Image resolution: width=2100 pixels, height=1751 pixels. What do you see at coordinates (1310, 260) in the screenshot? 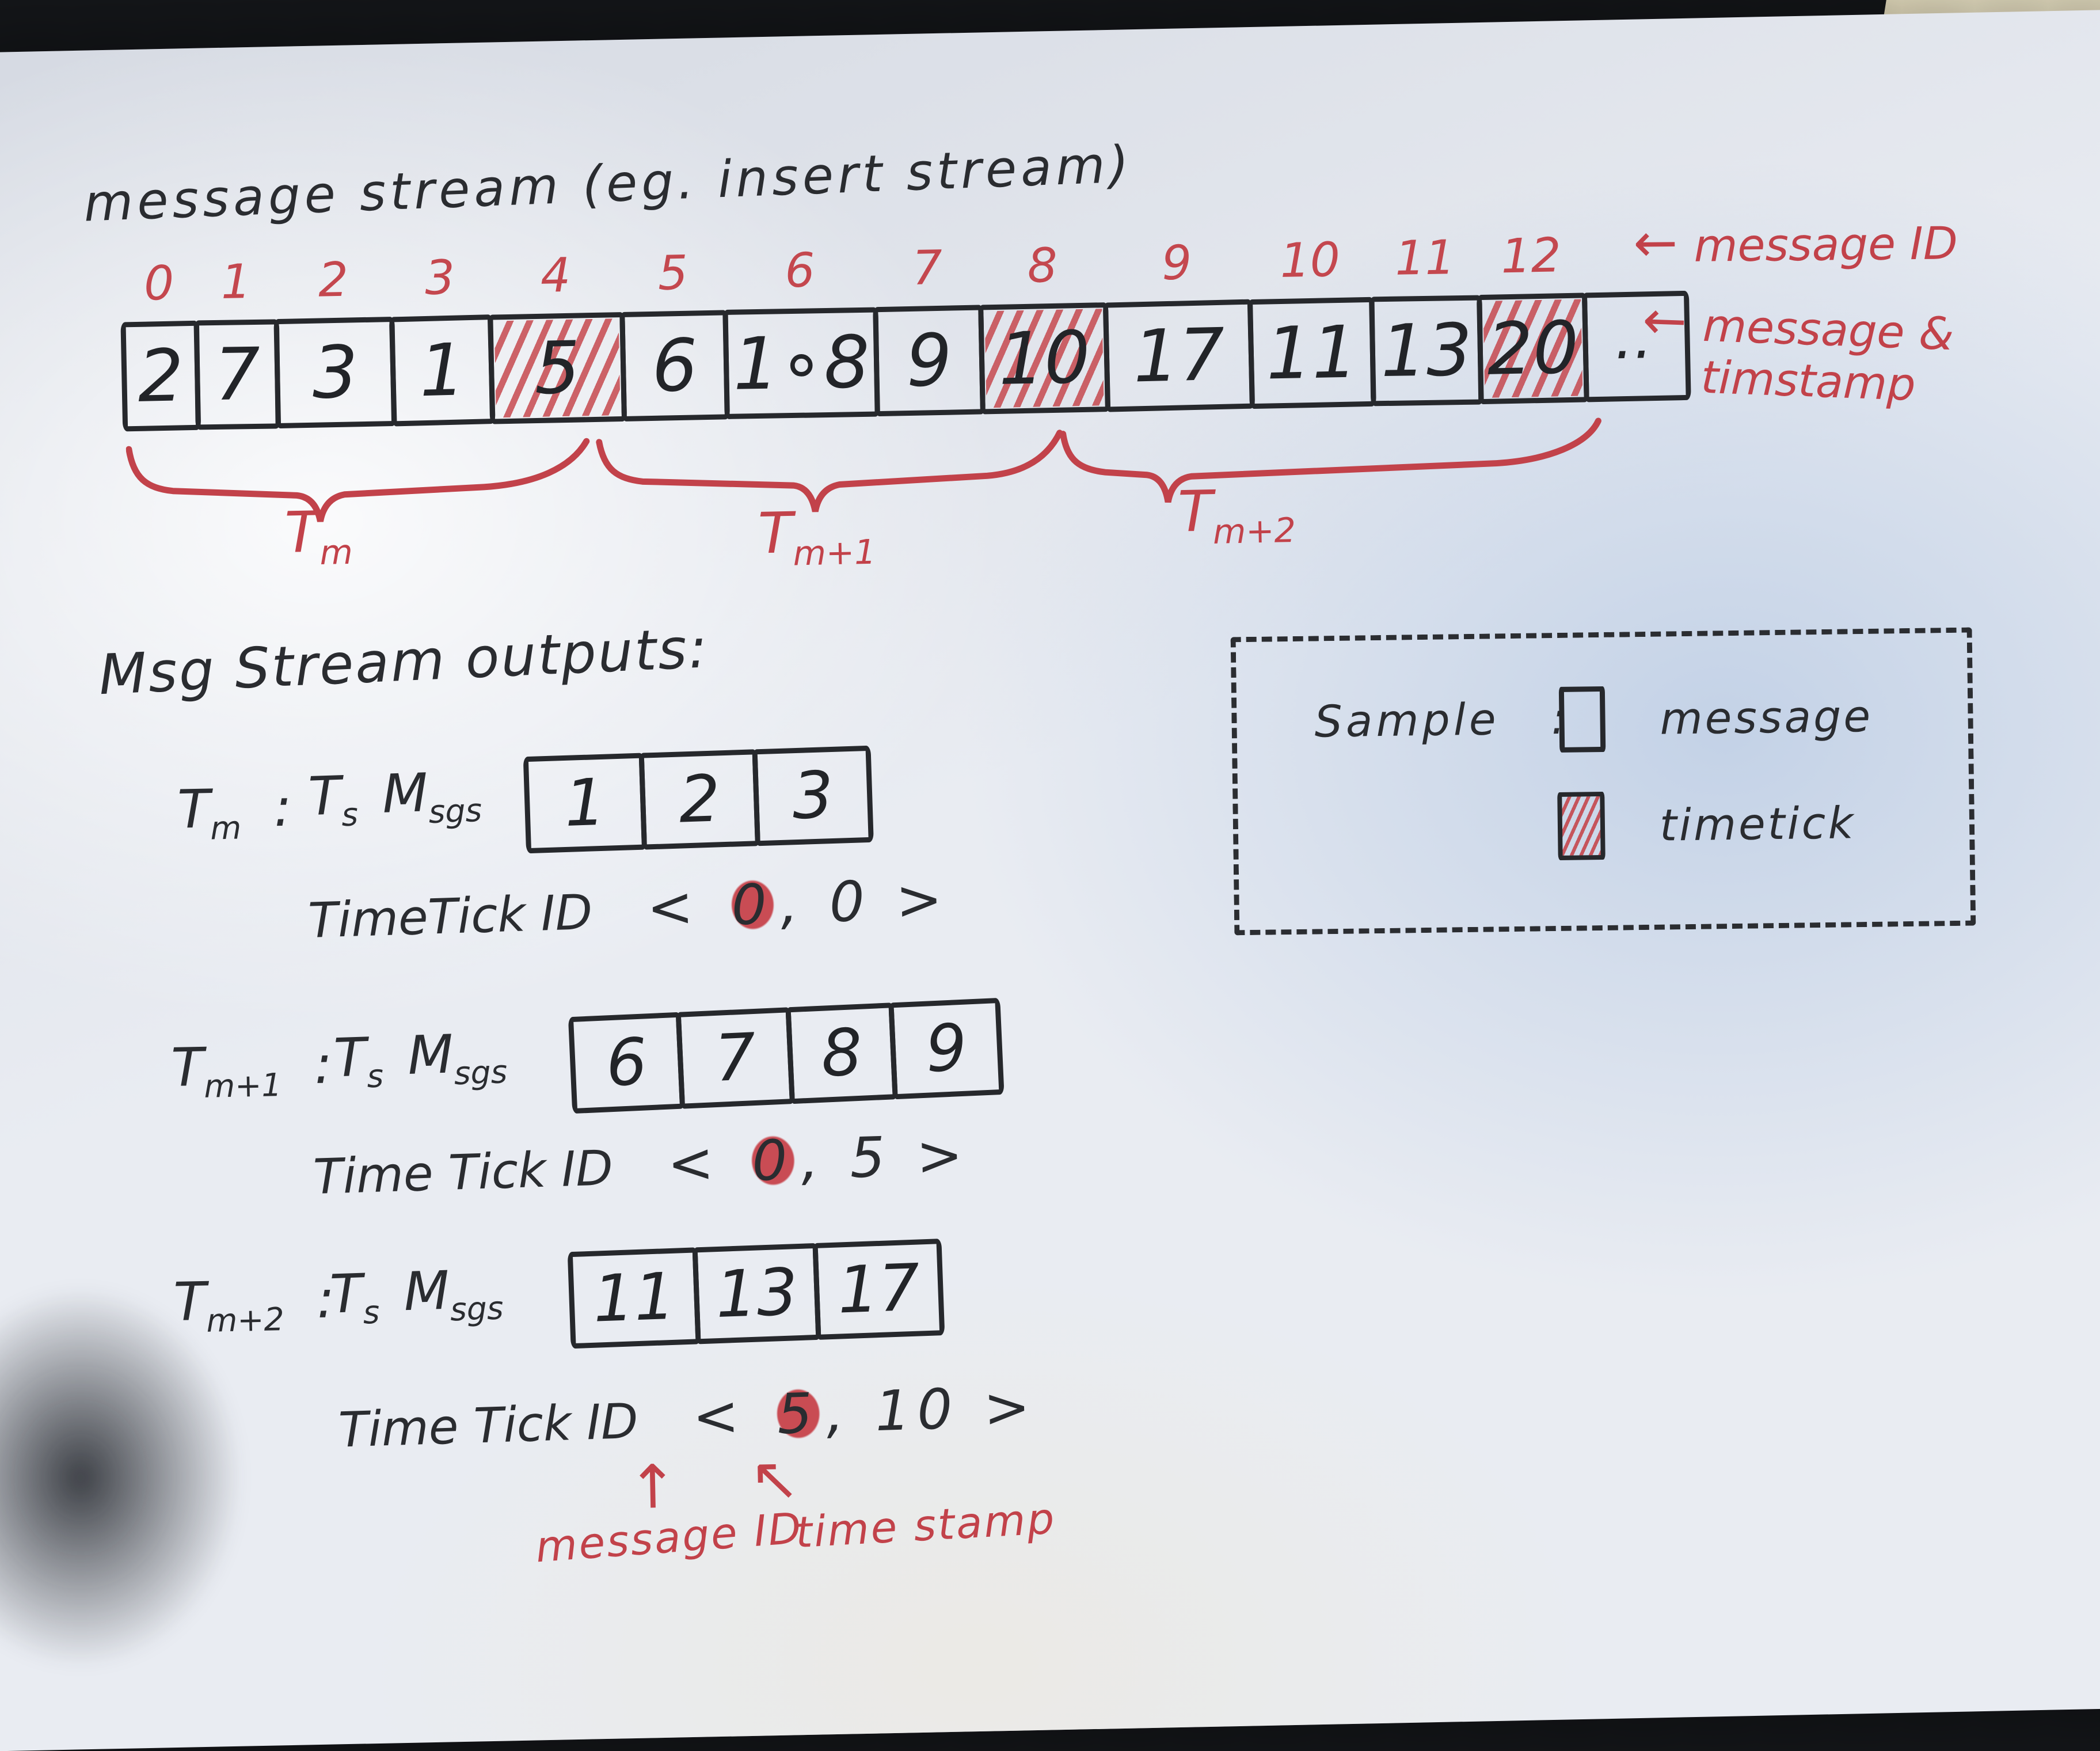
I see `stream-index-label: 10` at bounding box center [1310, 260].